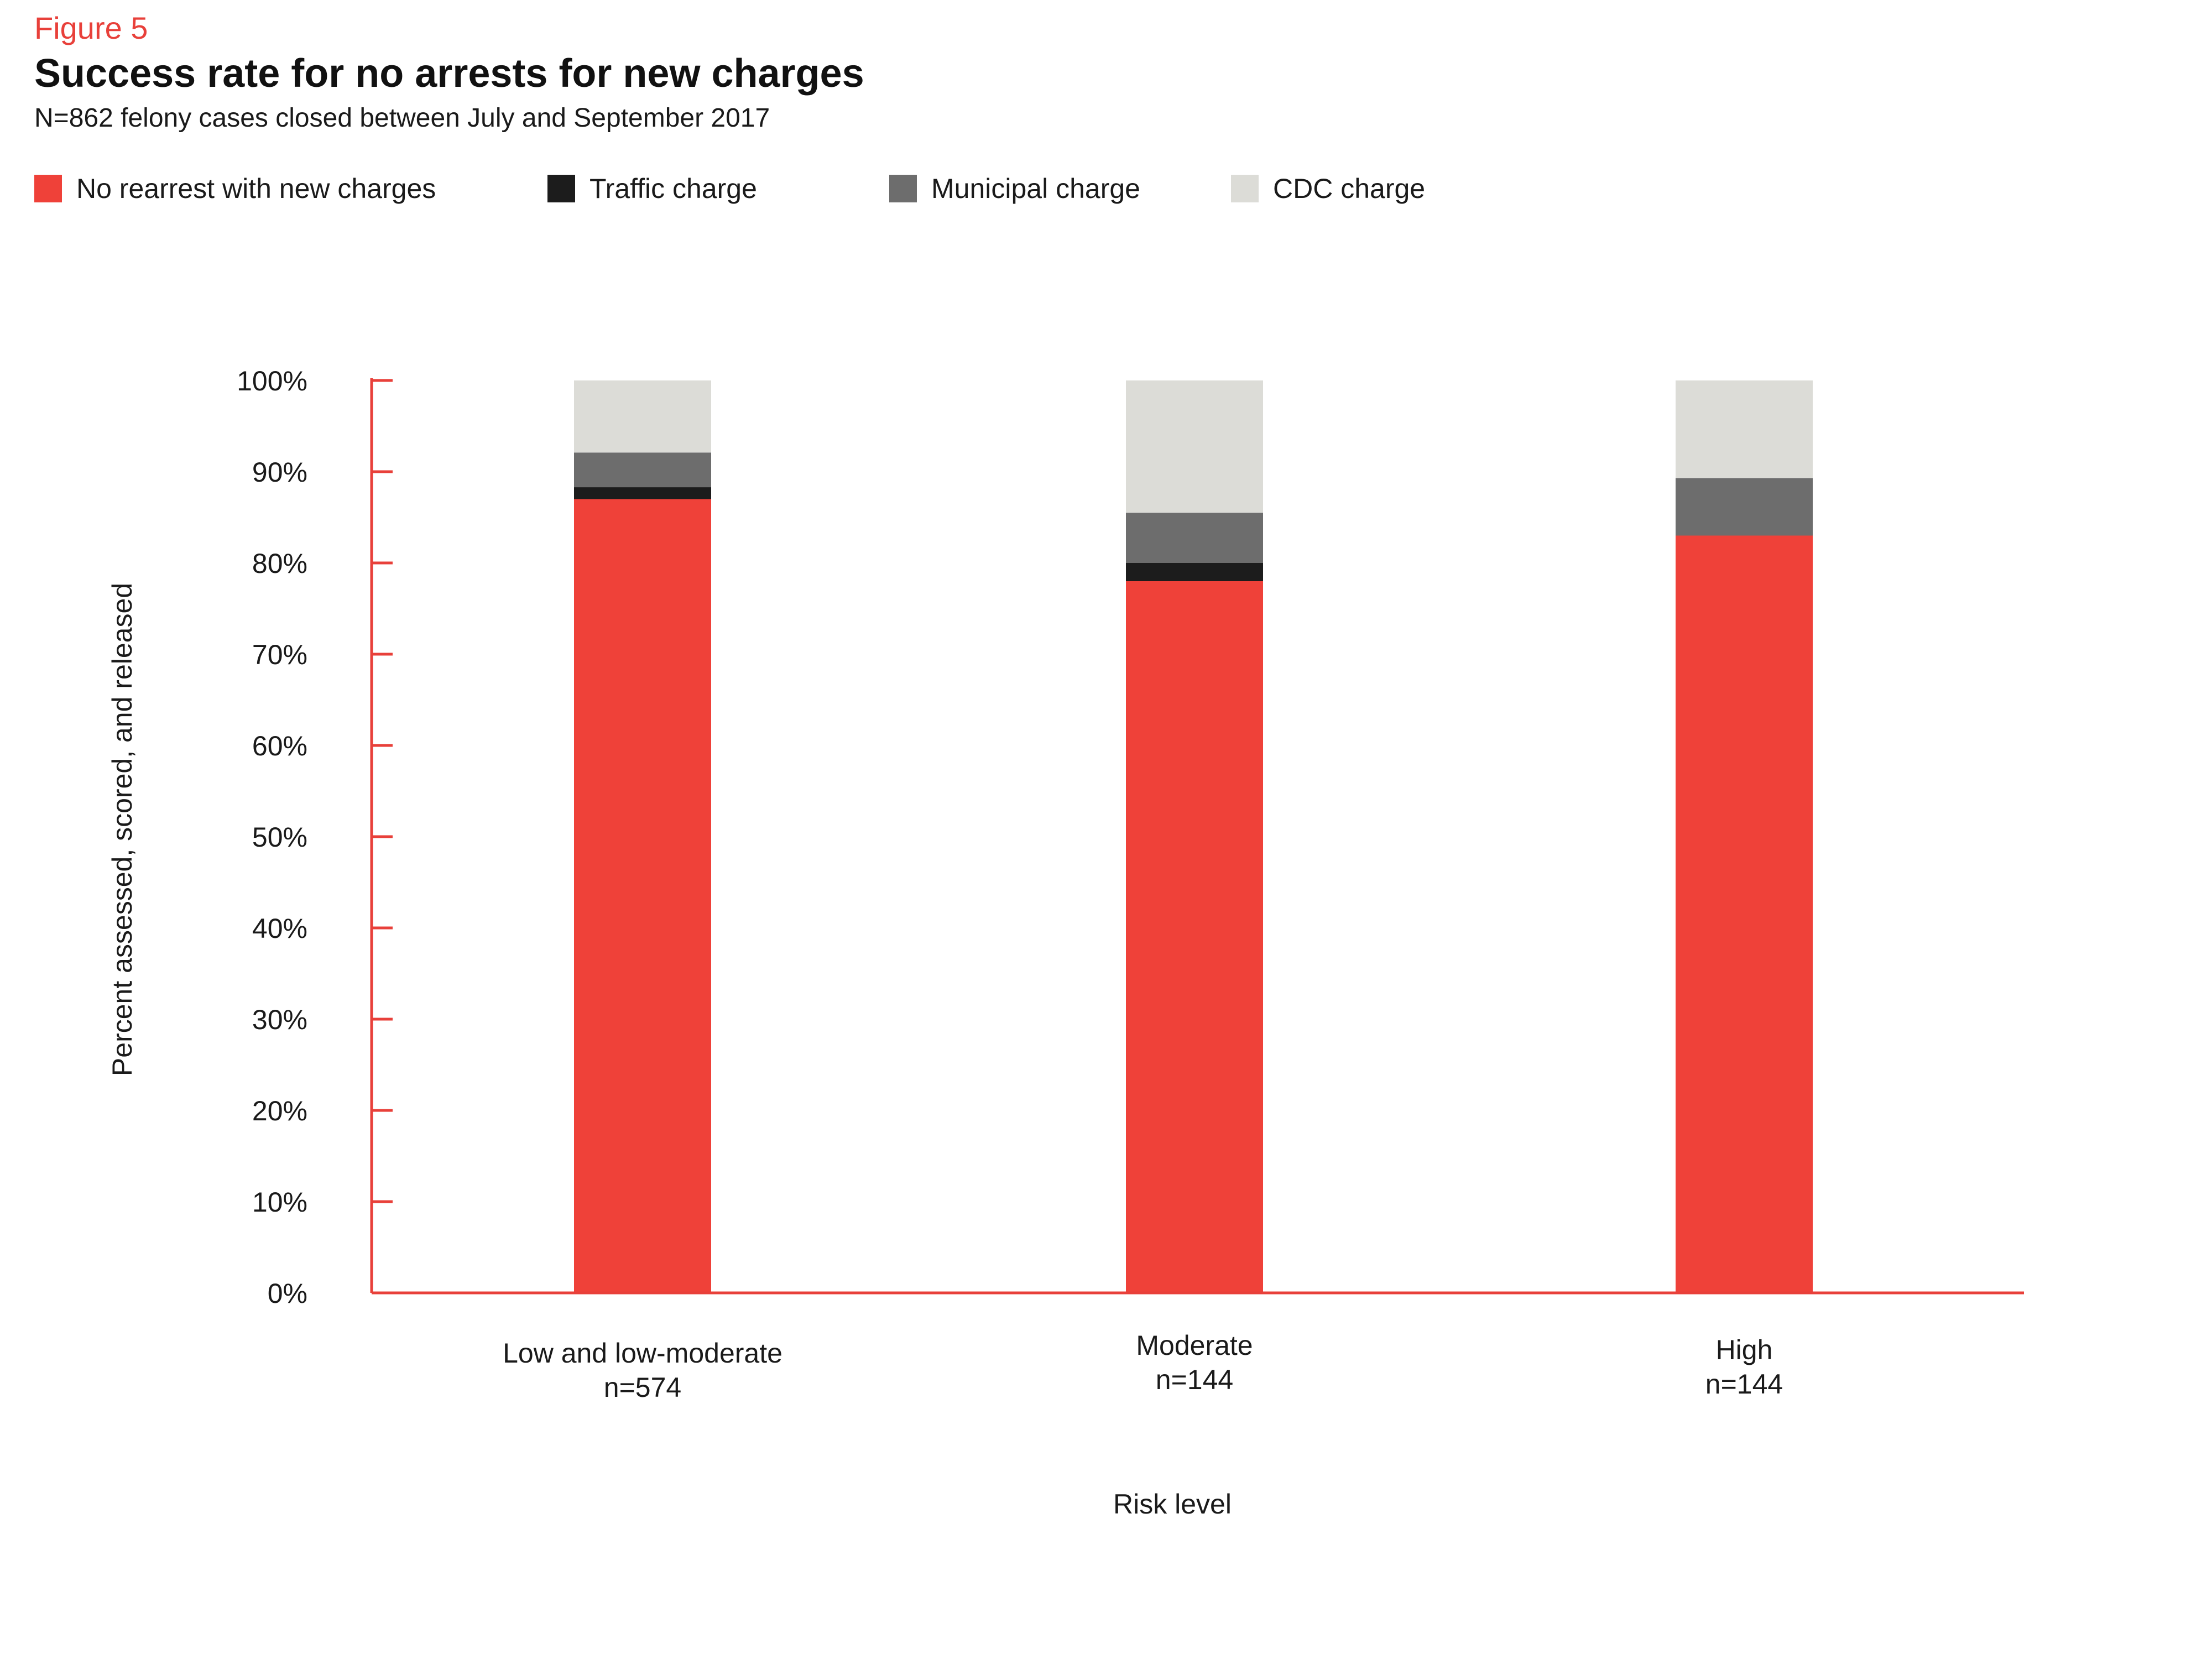  Describe the element at coordinates (1035, 188) in the screenshot. I see `legend-label-municipal: Municipal charge` at that location.